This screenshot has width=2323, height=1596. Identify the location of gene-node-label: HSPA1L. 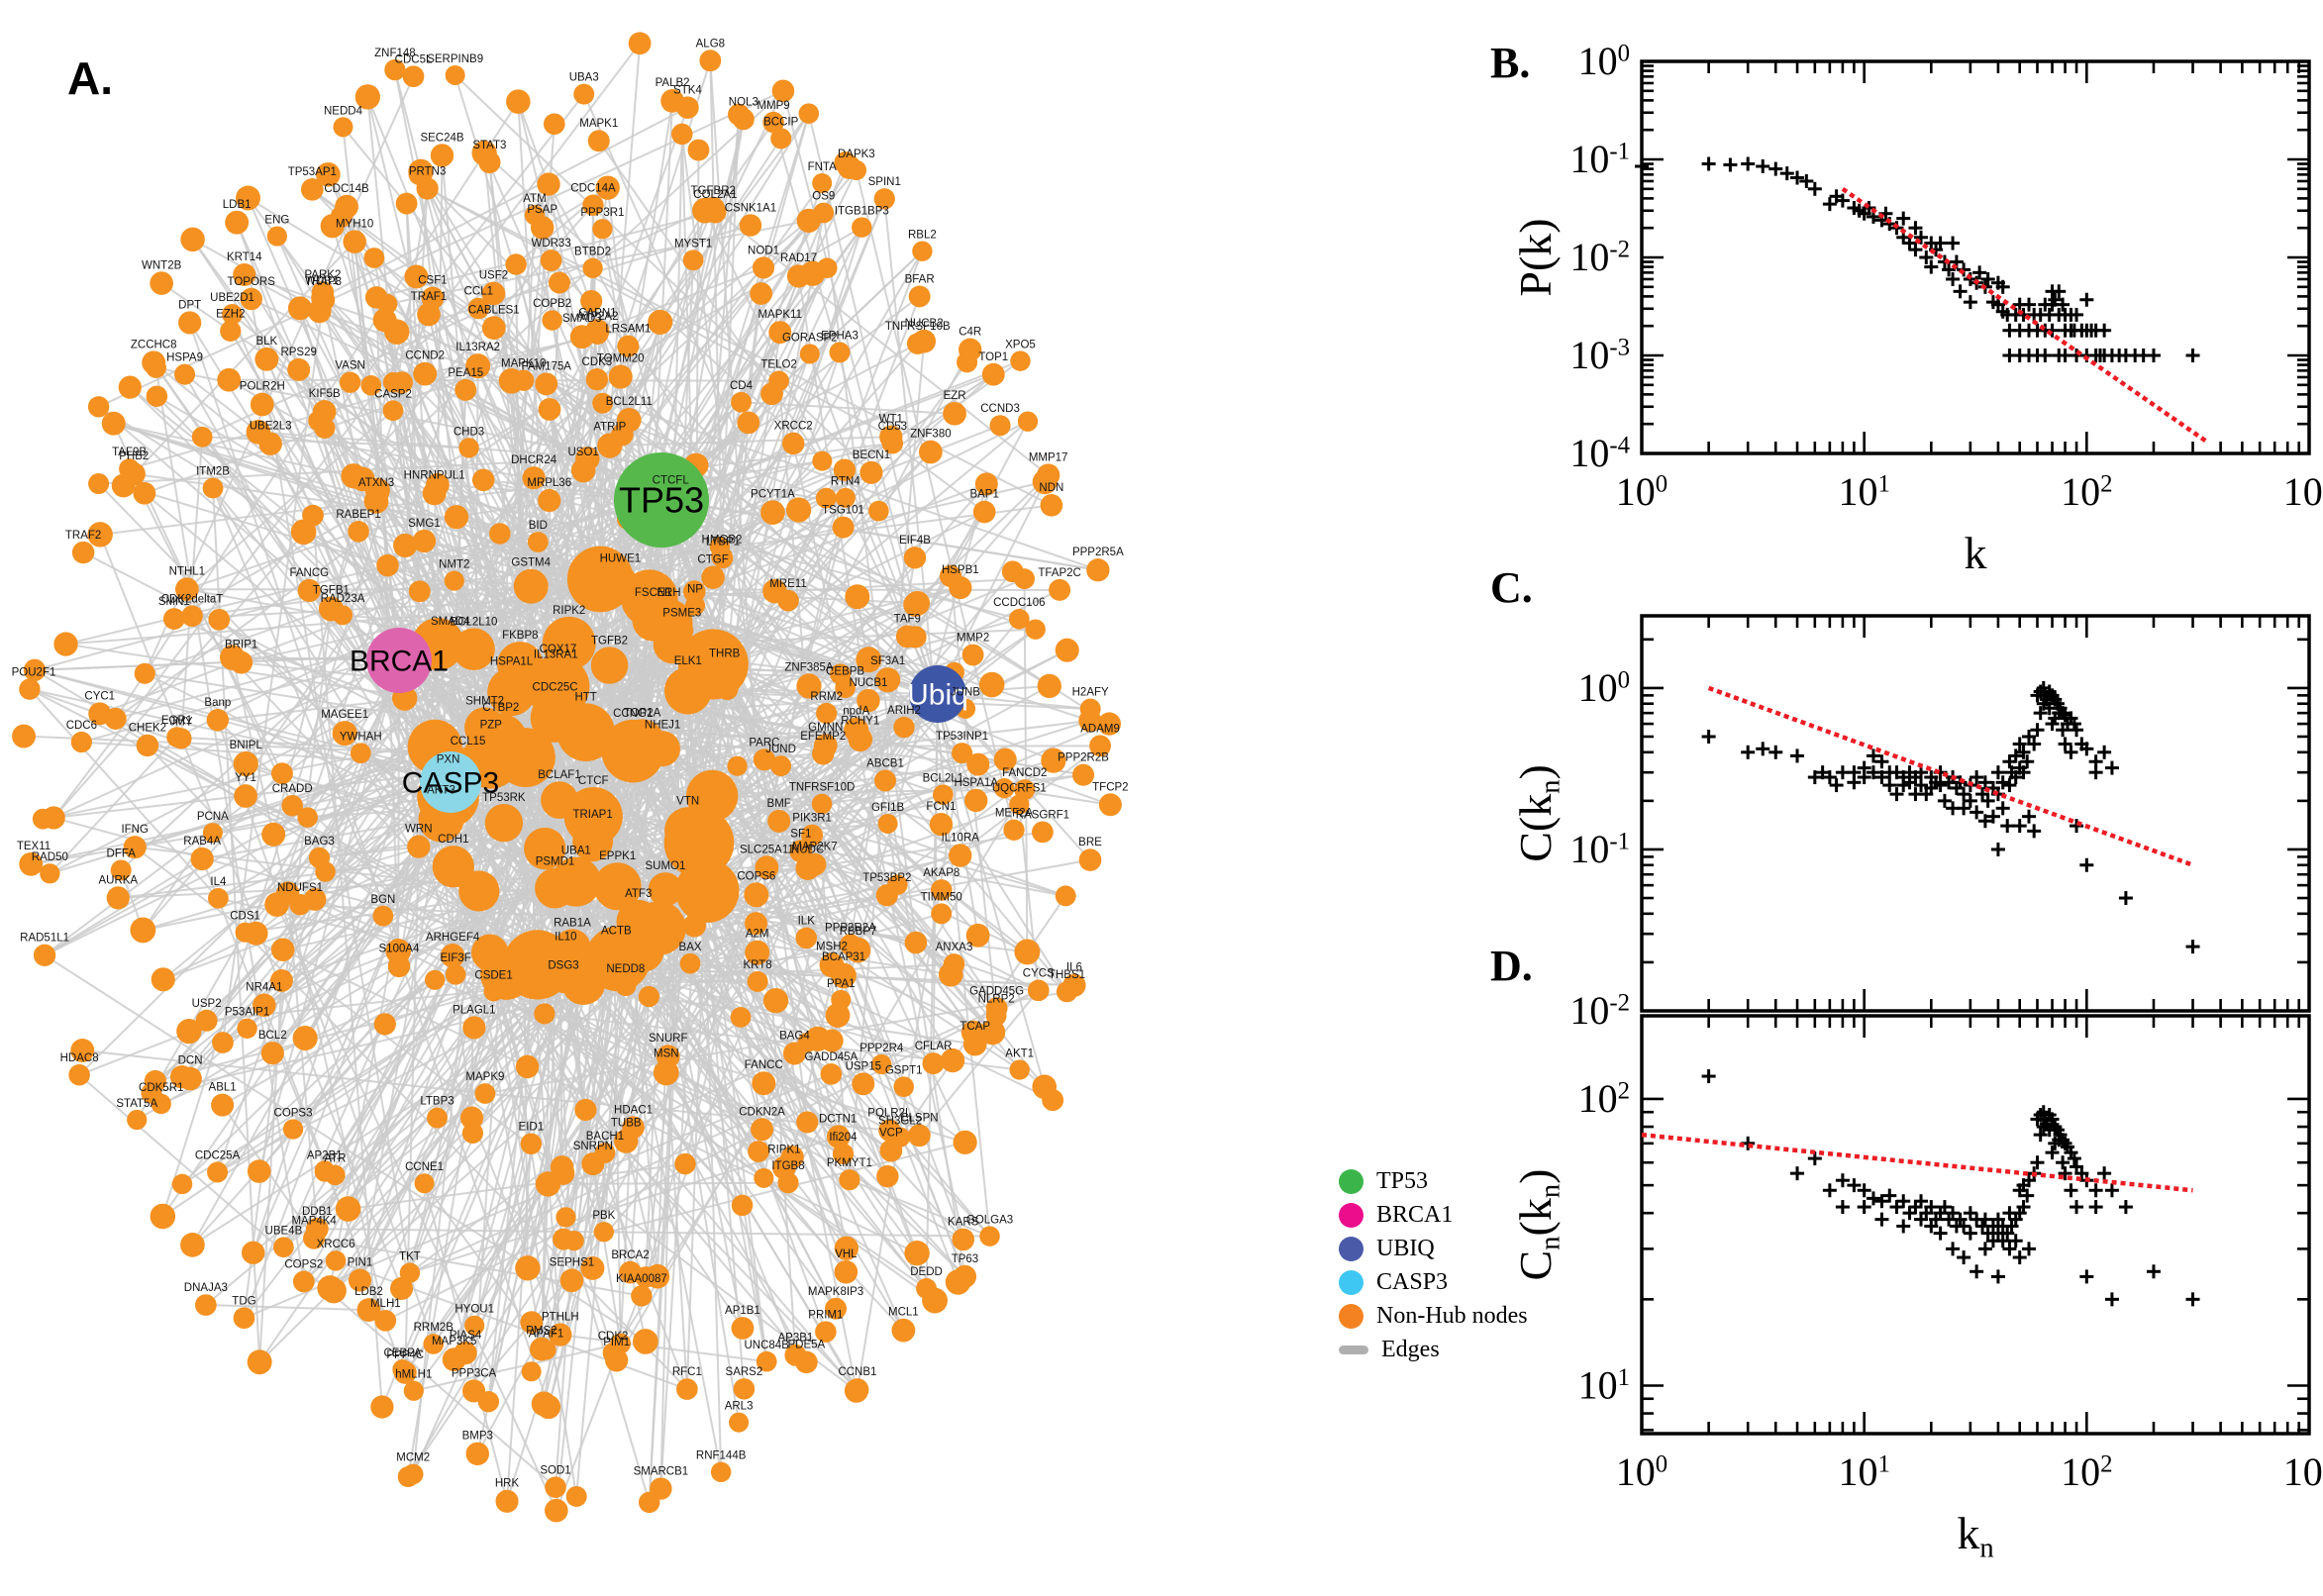
(512, 661).